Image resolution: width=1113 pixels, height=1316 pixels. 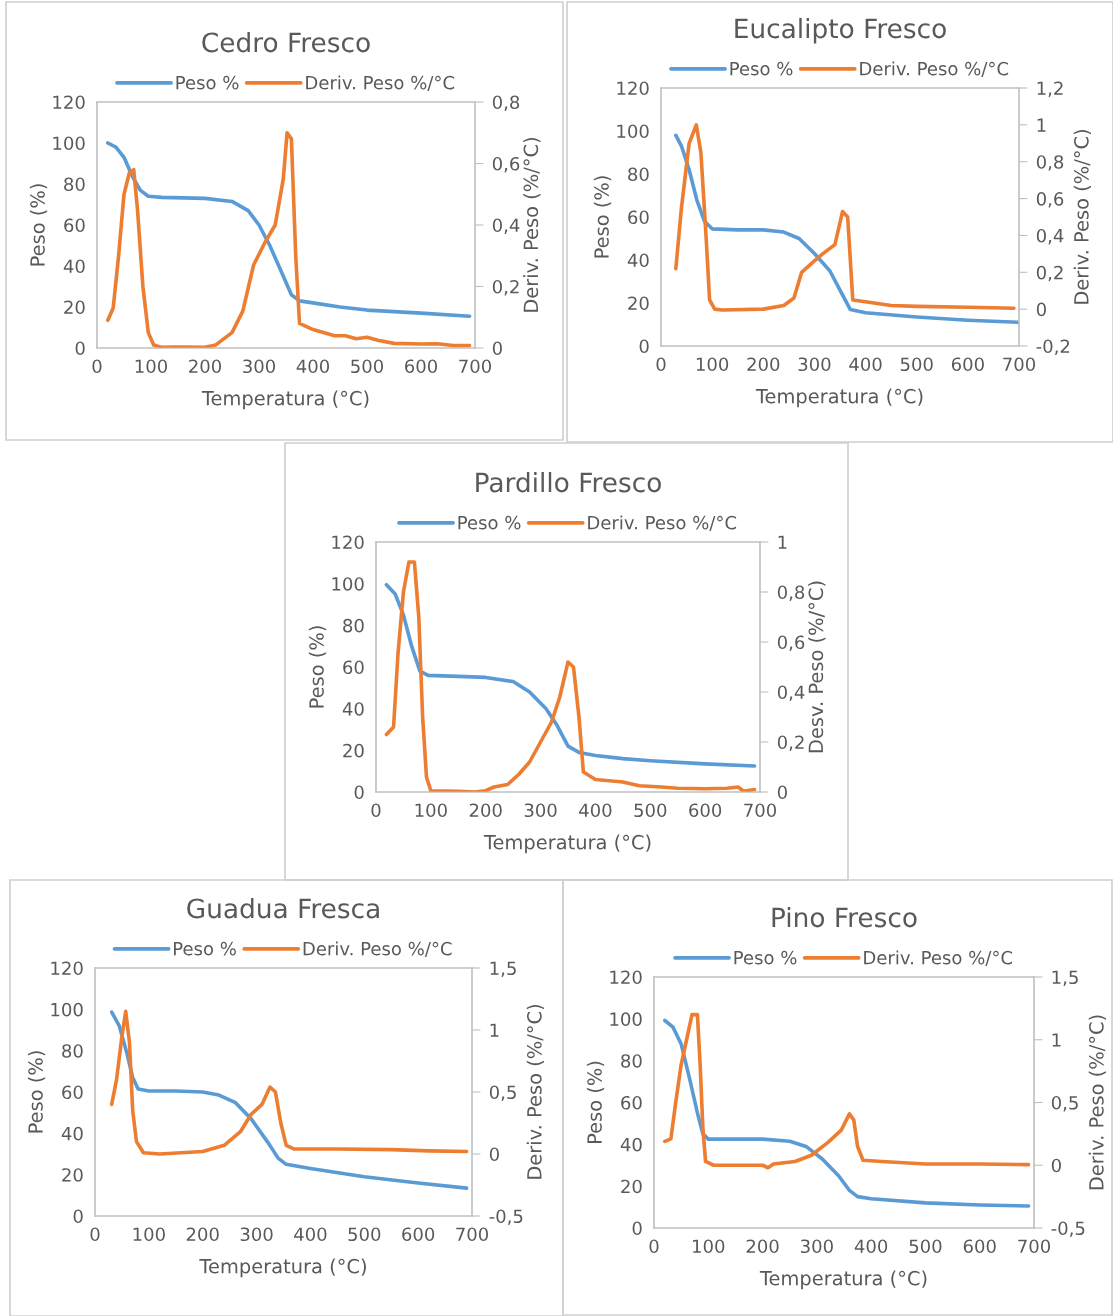 I want to click on chart-title: Pino Fresco, so click(x=844, y=917).